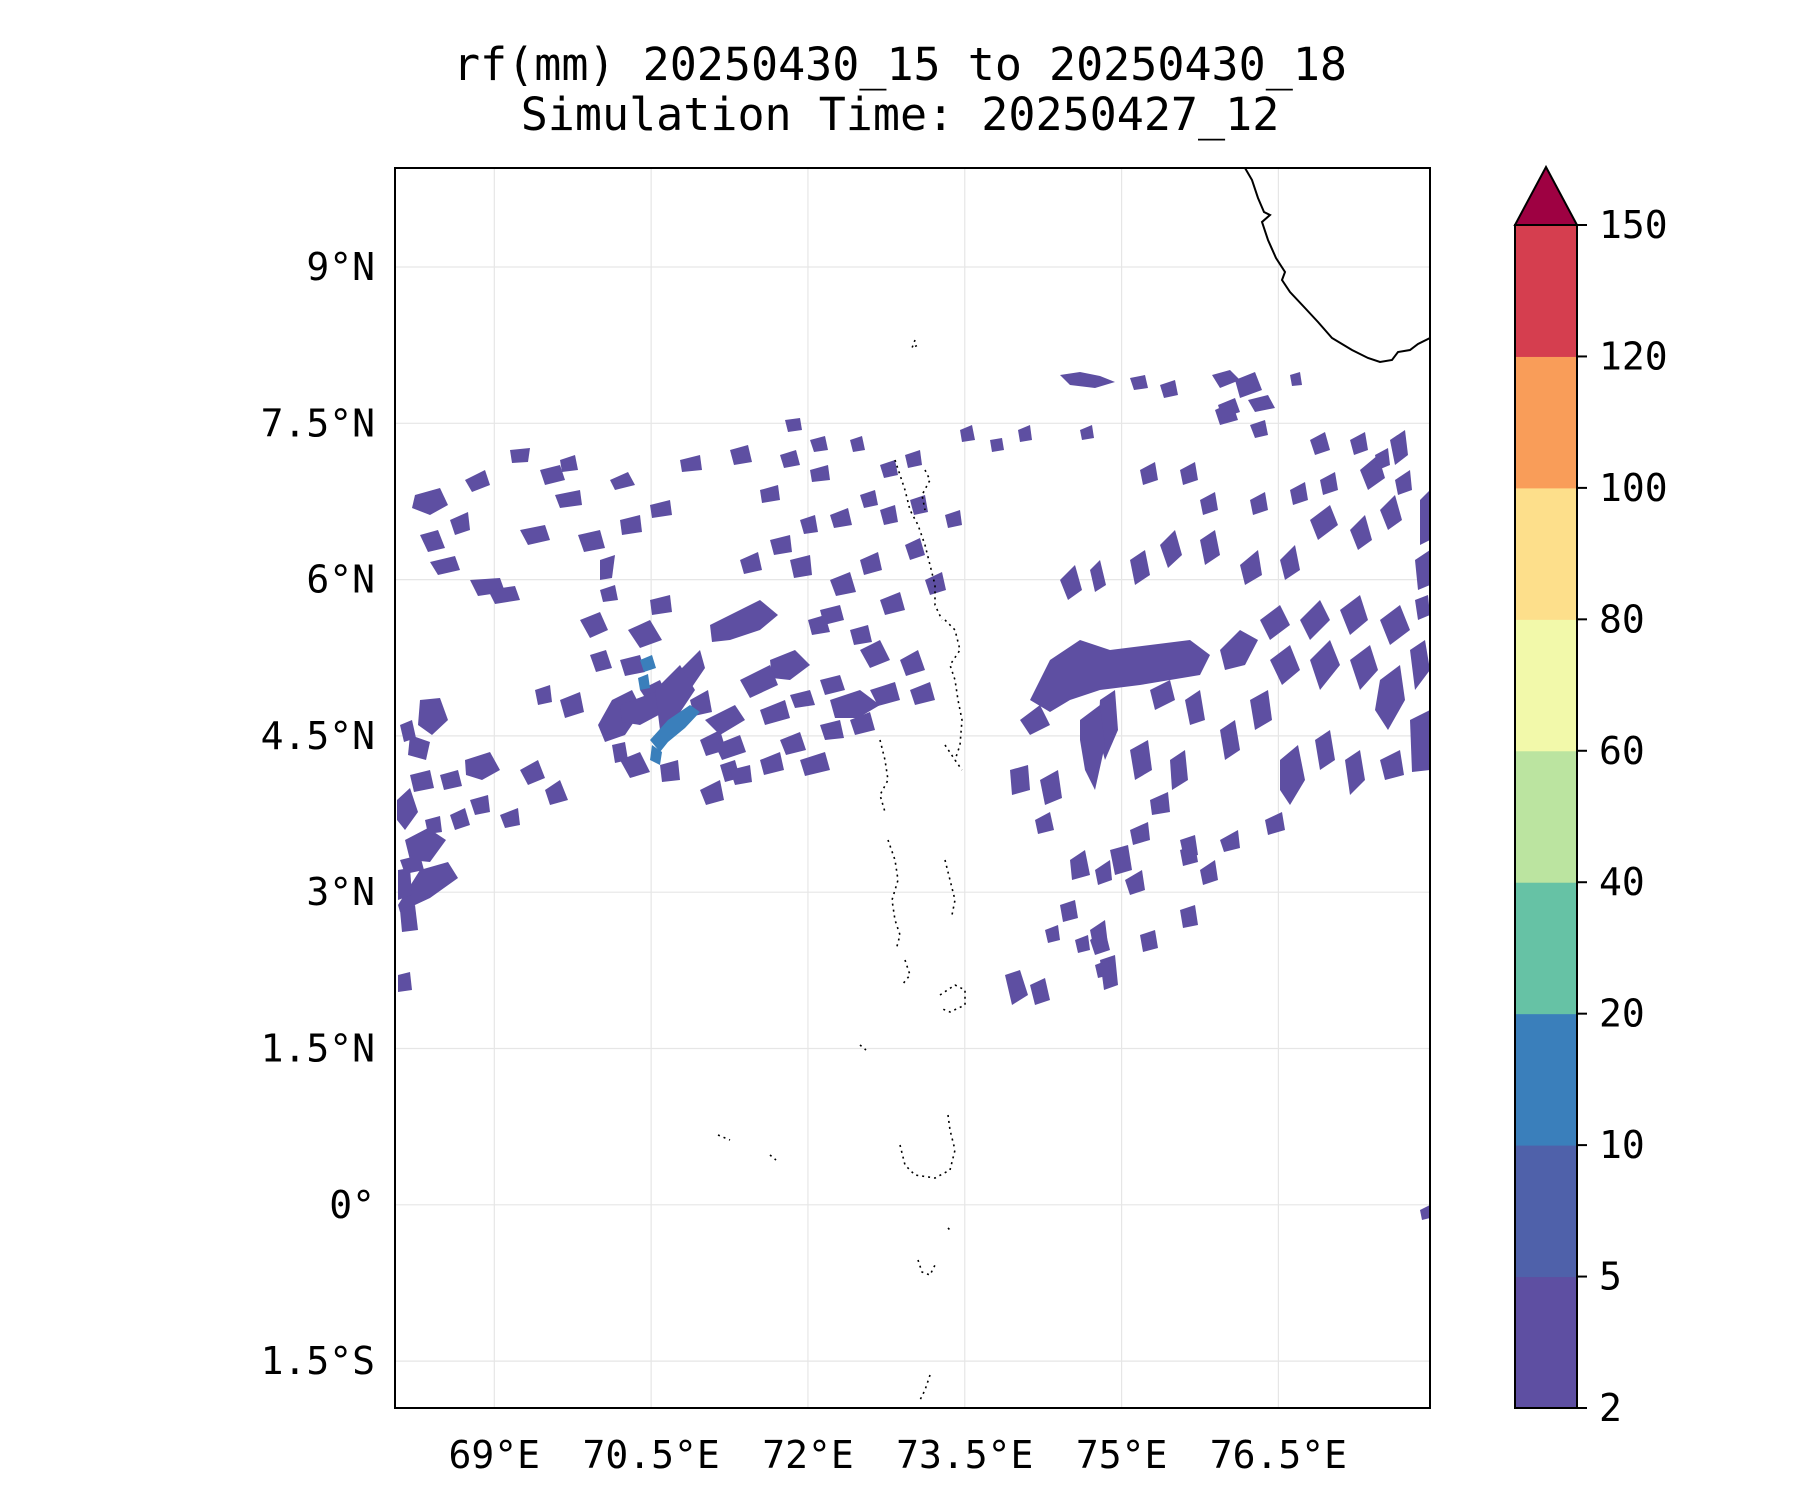 Image resolution: width=1800 pixels, height=1500 pixels. What do you see at coordinates (1610, 1408) in the screenshot?
I see `colorbar-tick-label: 2` at bounding box center [1610, 1408].